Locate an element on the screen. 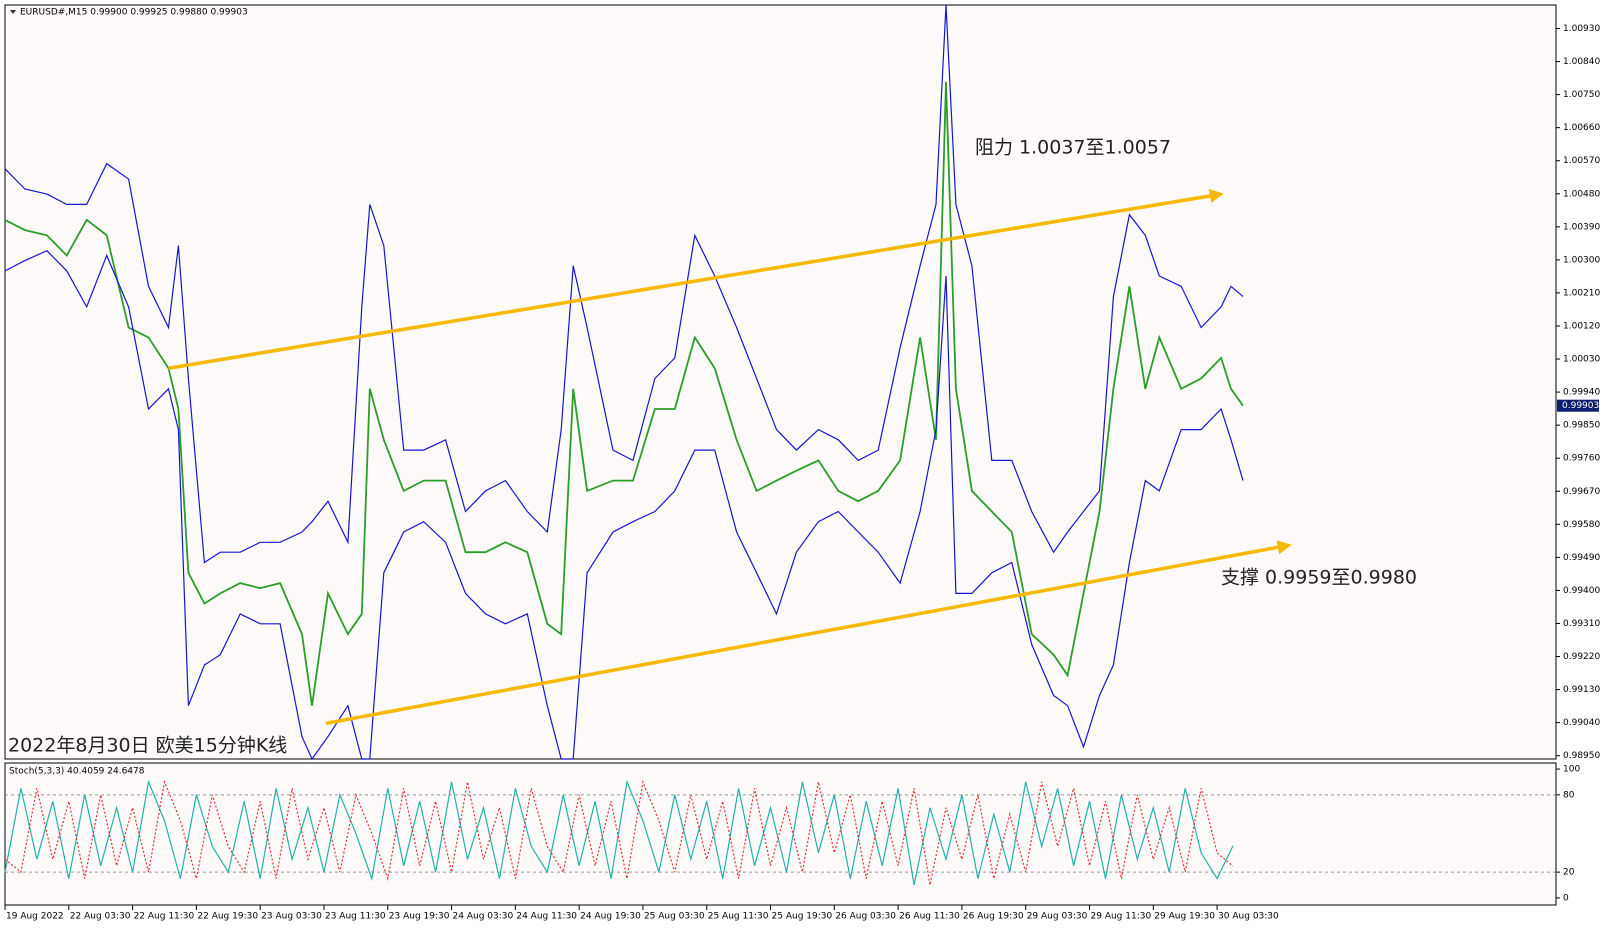 This screenshot has width=1602, height=931. y-tick-label: 0.99310 is located at coordinates (1581, 624).